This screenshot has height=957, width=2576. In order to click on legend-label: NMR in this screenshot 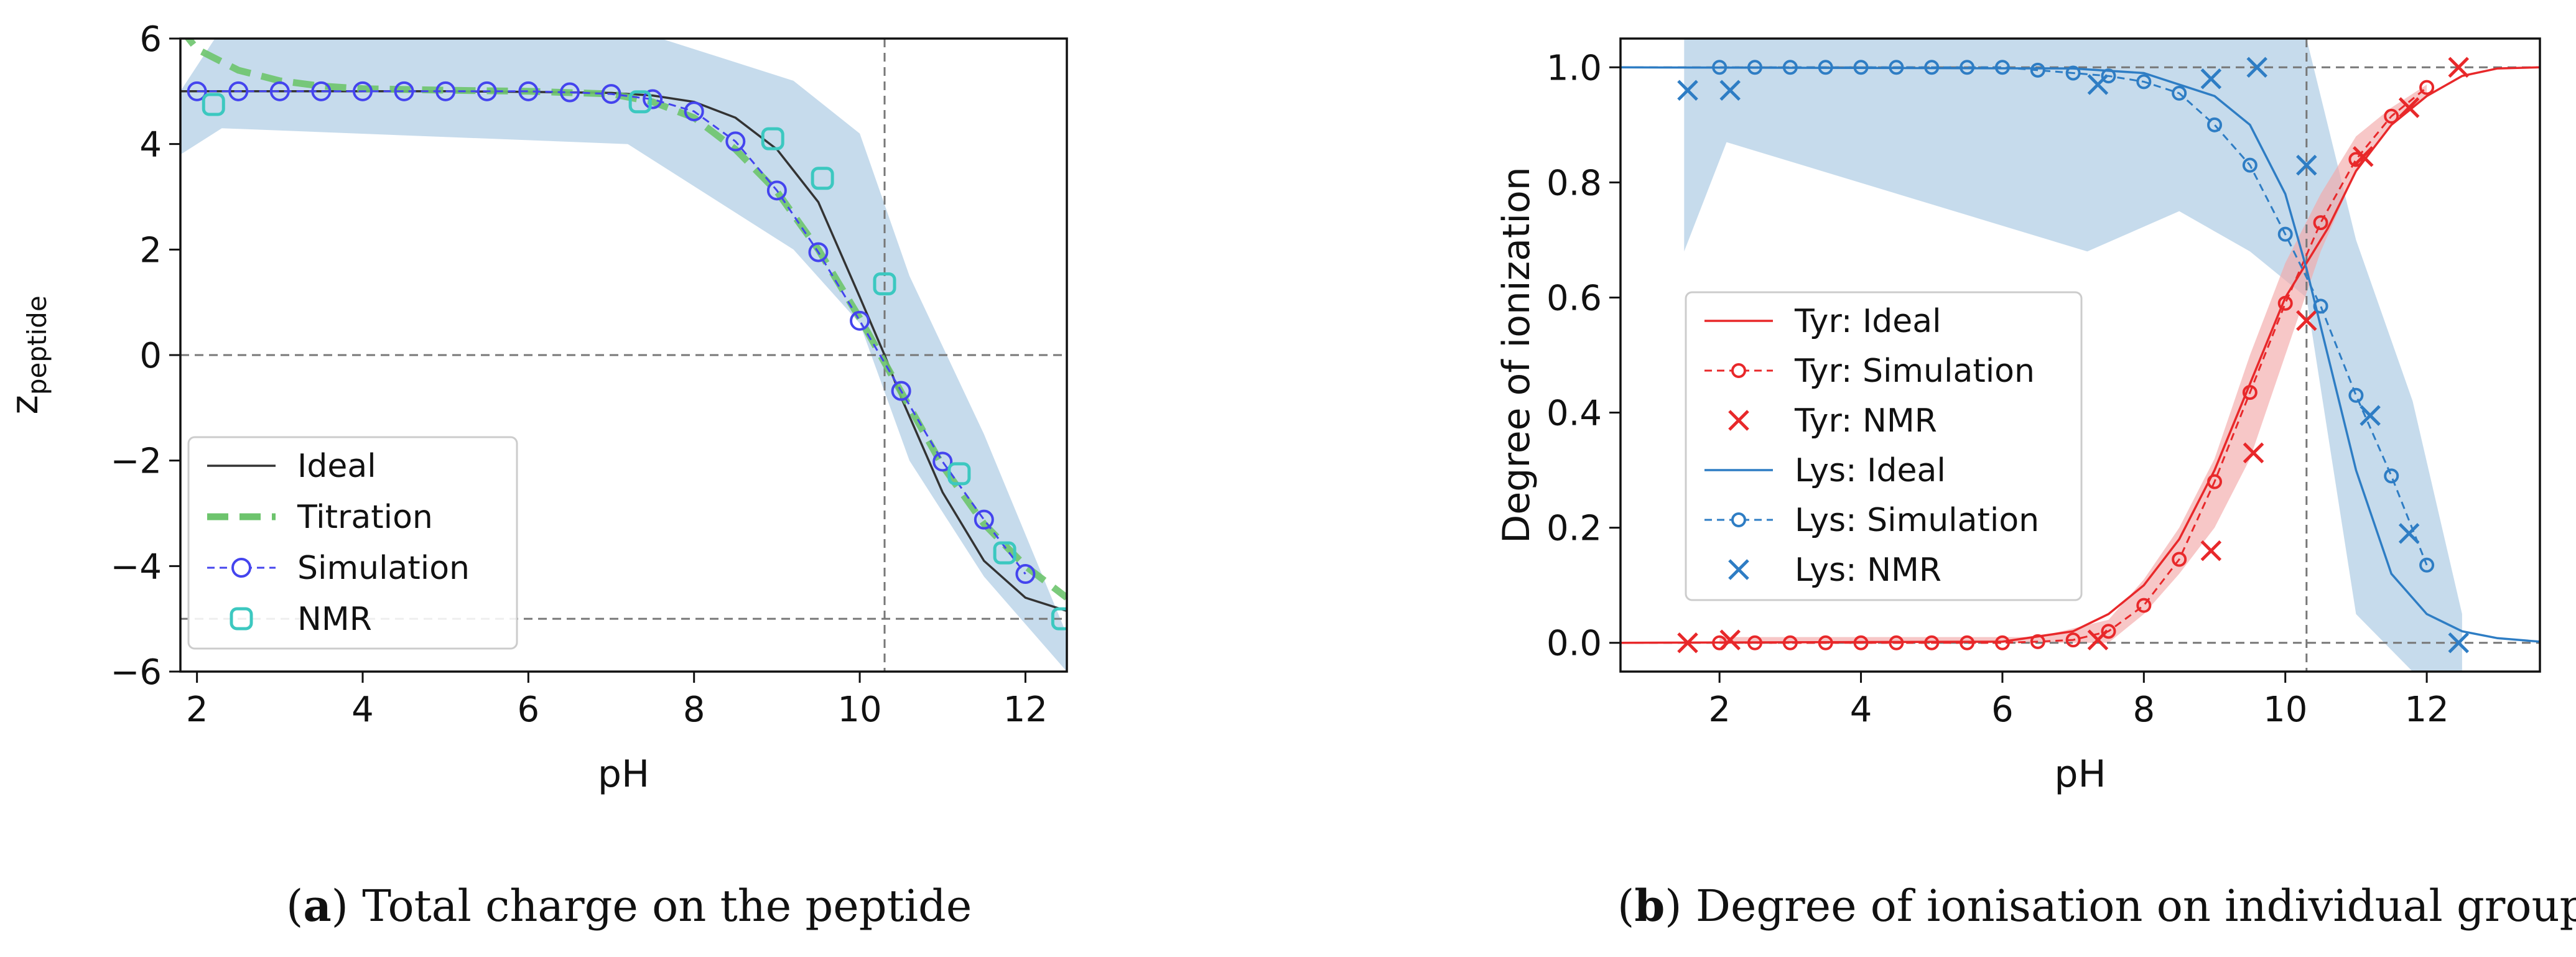, I will do `click(334, 619)`.